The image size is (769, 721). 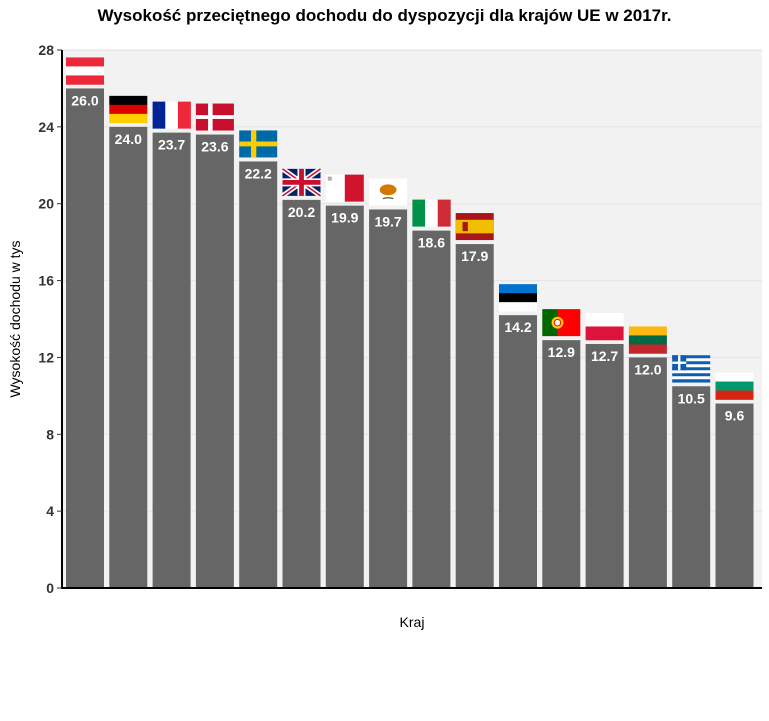 What do you see at coordinates (691, 398) in the screenshot?
I see `value-label-grecja: 10.5` at bounding box center [691, 398].